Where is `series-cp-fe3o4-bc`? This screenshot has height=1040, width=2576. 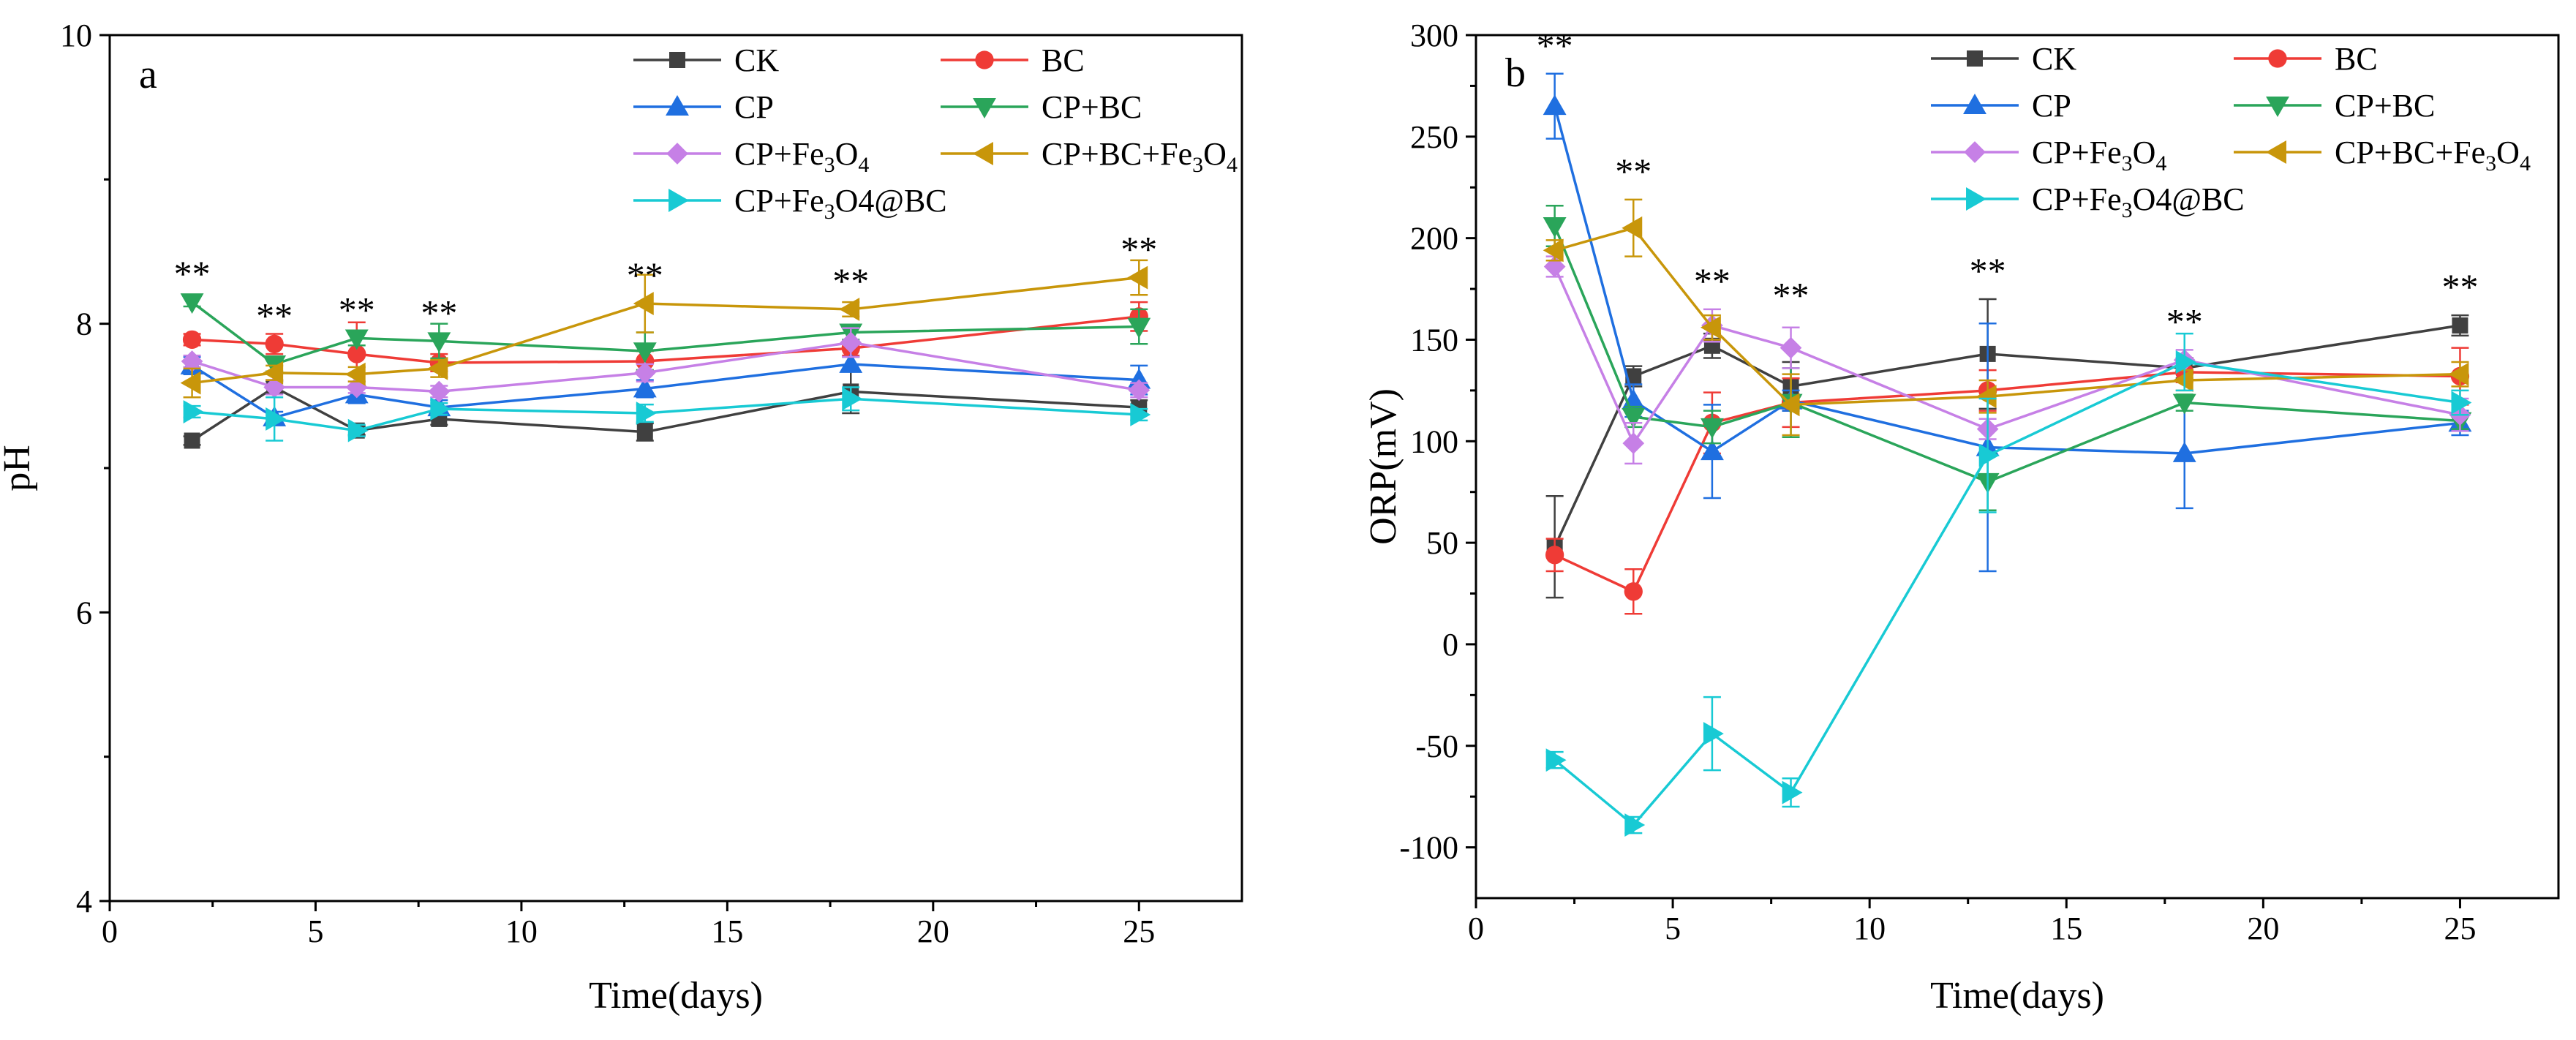 series-cp-fe3o4-bc is located at coordinates (667, 414).